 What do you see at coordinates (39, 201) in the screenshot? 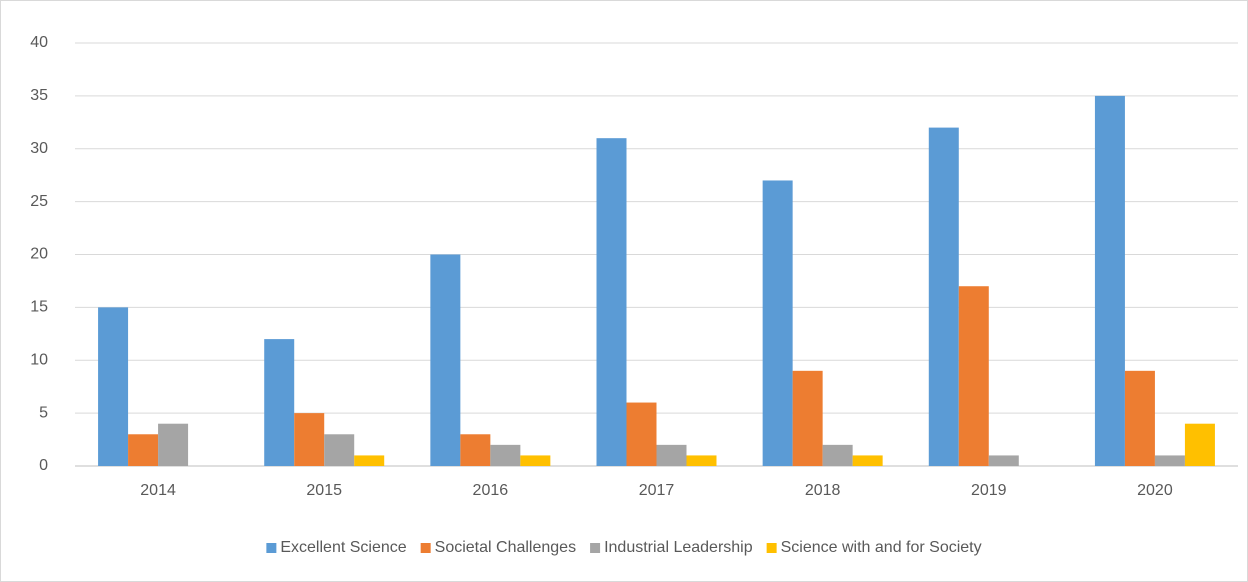
I see `y-tick-label: 25` at bounding box center [39, 201].